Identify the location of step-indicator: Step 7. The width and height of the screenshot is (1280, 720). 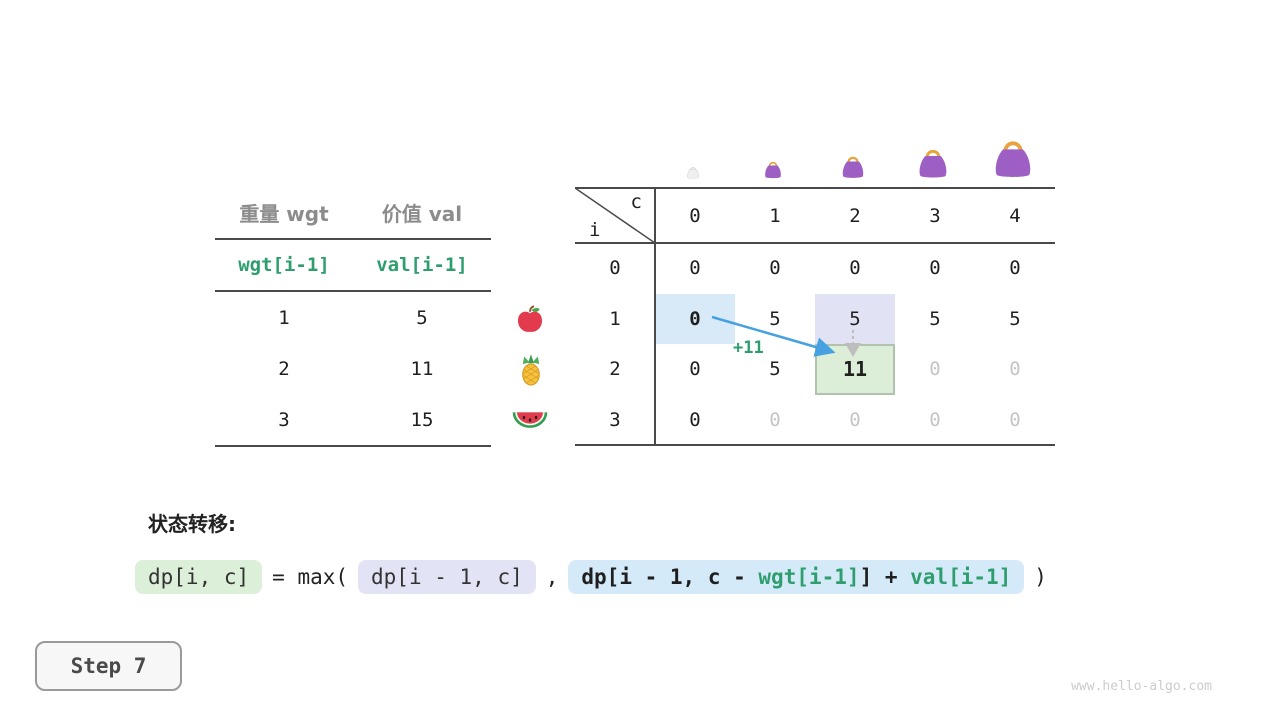
(108, 666).